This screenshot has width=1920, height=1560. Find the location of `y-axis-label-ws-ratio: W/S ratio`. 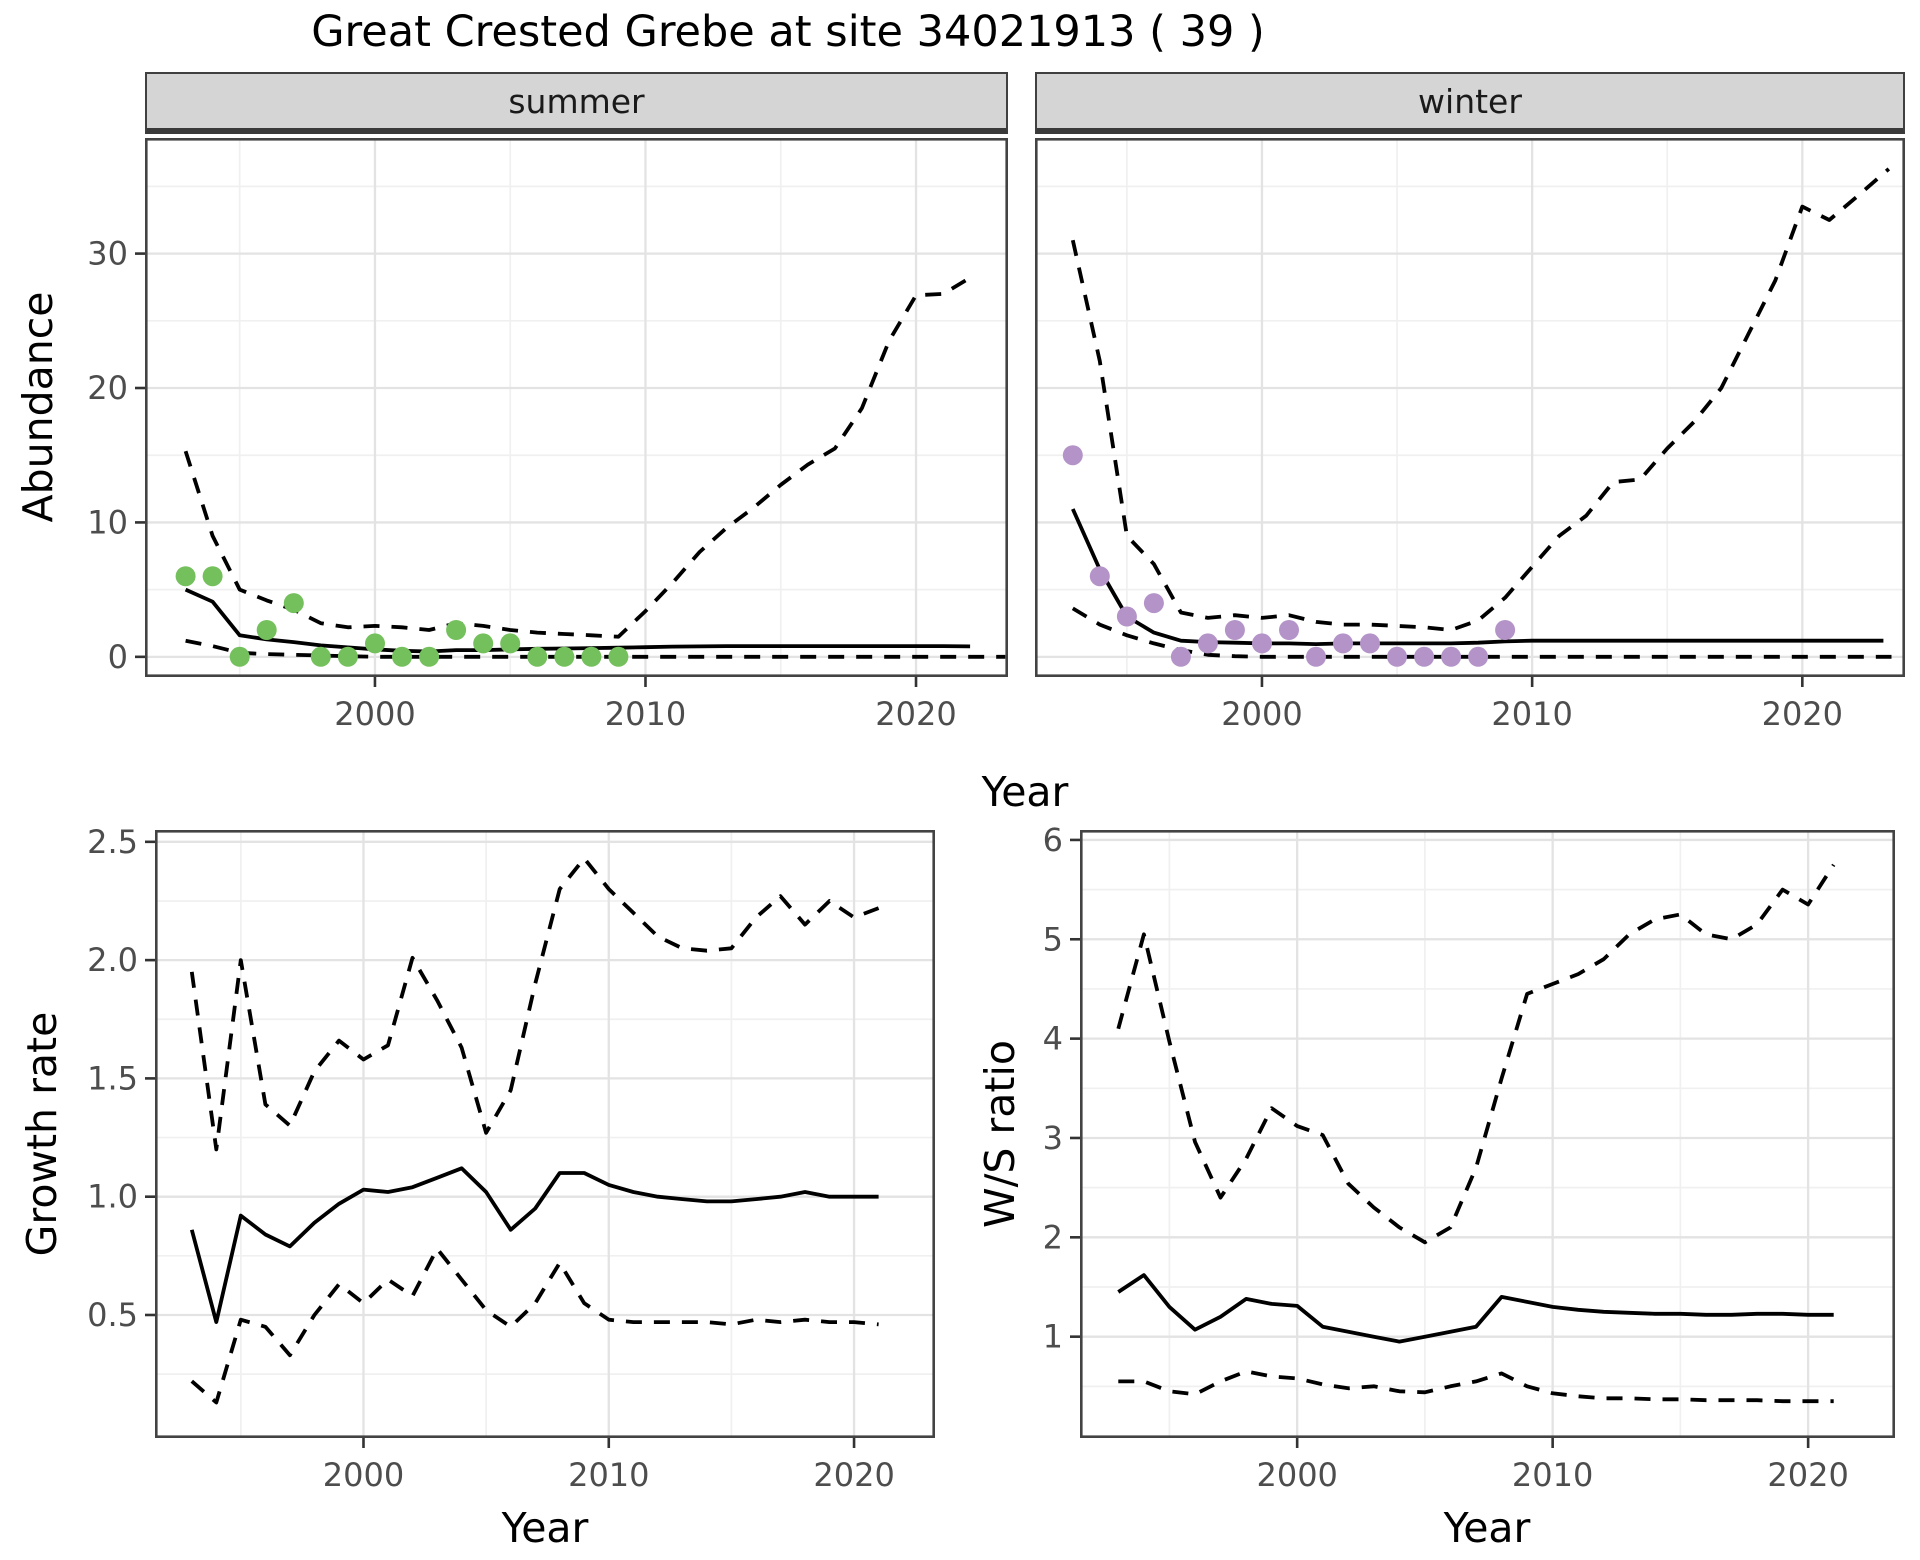

y-axis-label-ws-ratio: W/S ratio is located at coordinates (1000, 1134).